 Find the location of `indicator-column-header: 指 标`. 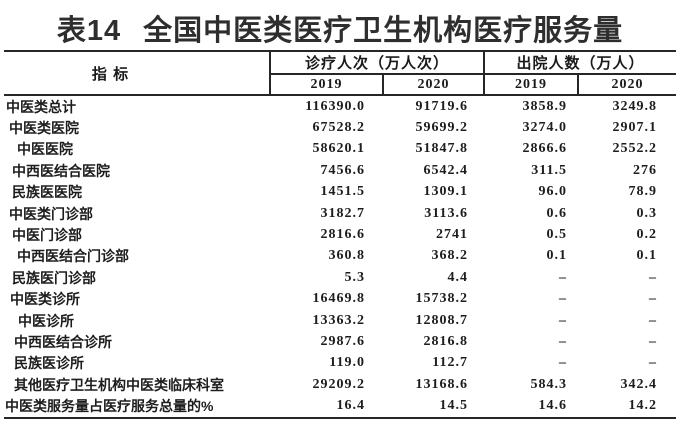

indicator-column-header: 指 标 is located at coordinates (137, 73).